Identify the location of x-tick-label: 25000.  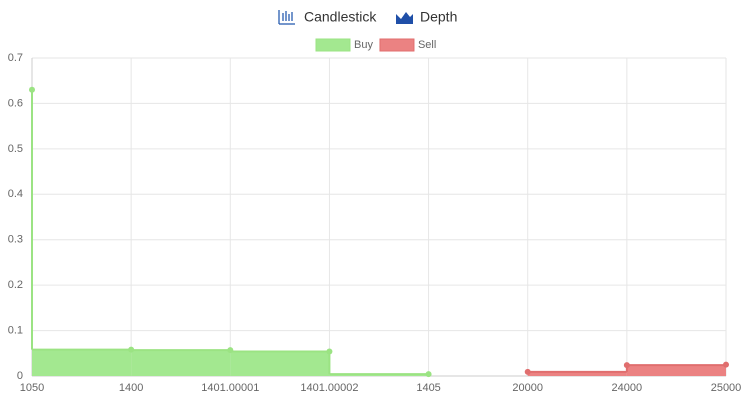
(726, 388).